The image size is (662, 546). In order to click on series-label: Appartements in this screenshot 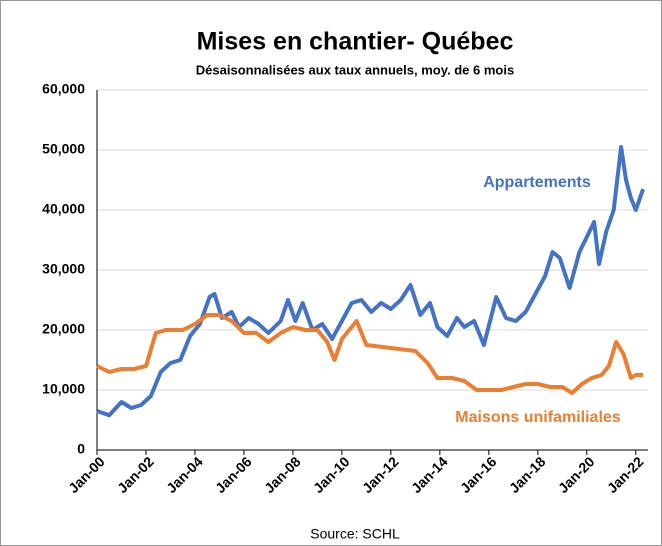, I will do `click(537, 182)`.